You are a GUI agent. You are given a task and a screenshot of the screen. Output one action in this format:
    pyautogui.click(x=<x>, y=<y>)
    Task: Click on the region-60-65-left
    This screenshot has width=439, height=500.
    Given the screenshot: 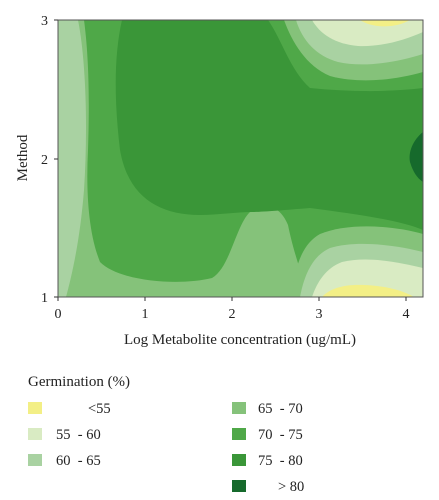 What is the action you would take?
    pyautogui.click(x=72, y=158)
    